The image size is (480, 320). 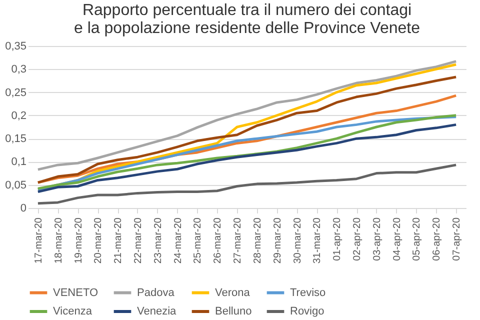 What do you see at coordinates (233, 312) in the screenshot?
I see `legend-label: Belluno` at bounding box center [233, 312].